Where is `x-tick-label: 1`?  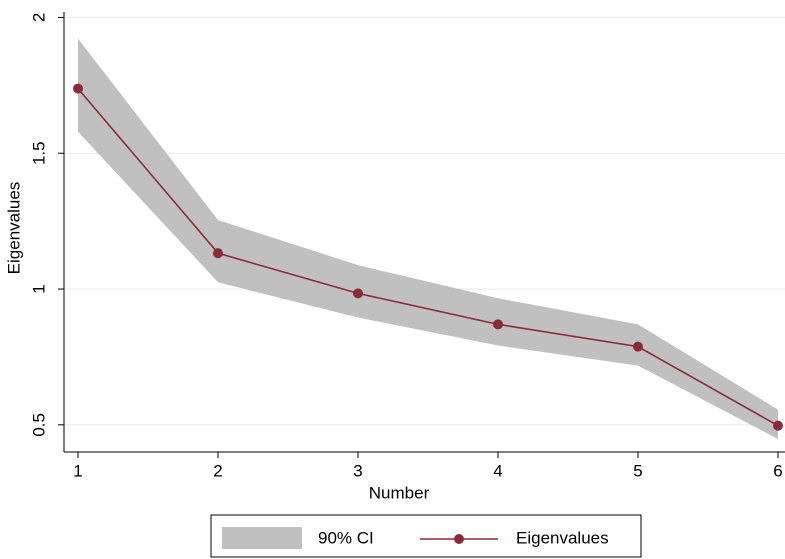 x-tick-label: 1 is located at coordinates (77, 470).